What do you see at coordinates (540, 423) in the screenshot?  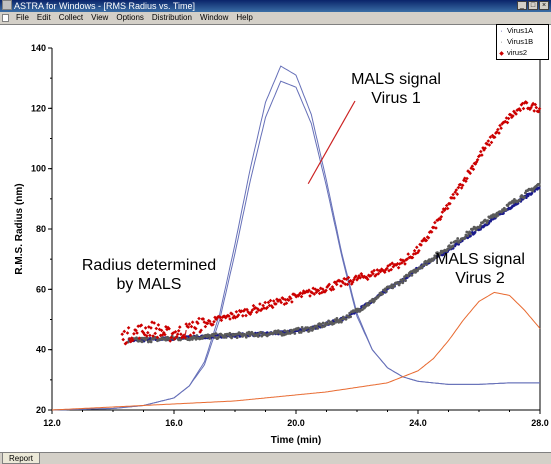 I see `x-tick-label: 28.0` at bounding box center [540, 423].